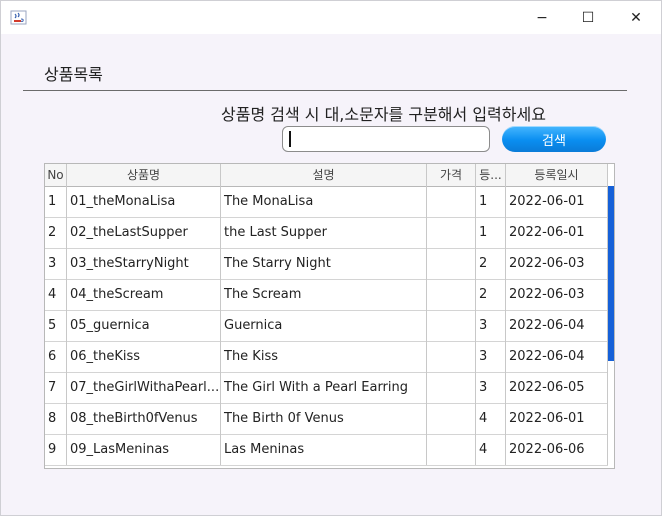  What do you see at coordinates (331, 17) in the screenshot?
I see `title-bar: − ☐ ✕` at bounding box center [331, 17].